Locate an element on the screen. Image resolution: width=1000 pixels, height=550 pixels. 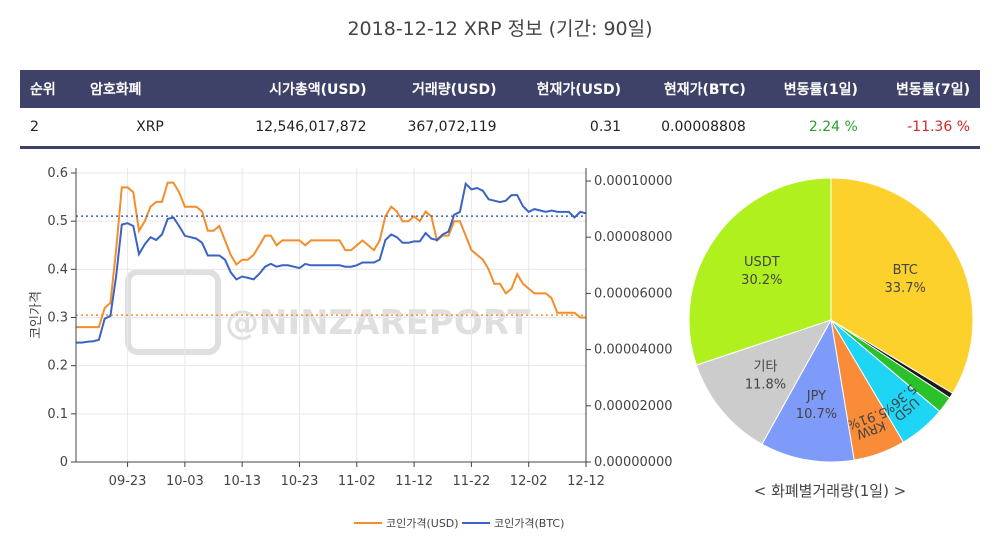
header-price-btc: 현재가(BTC) is located at coordinates (693, 89).